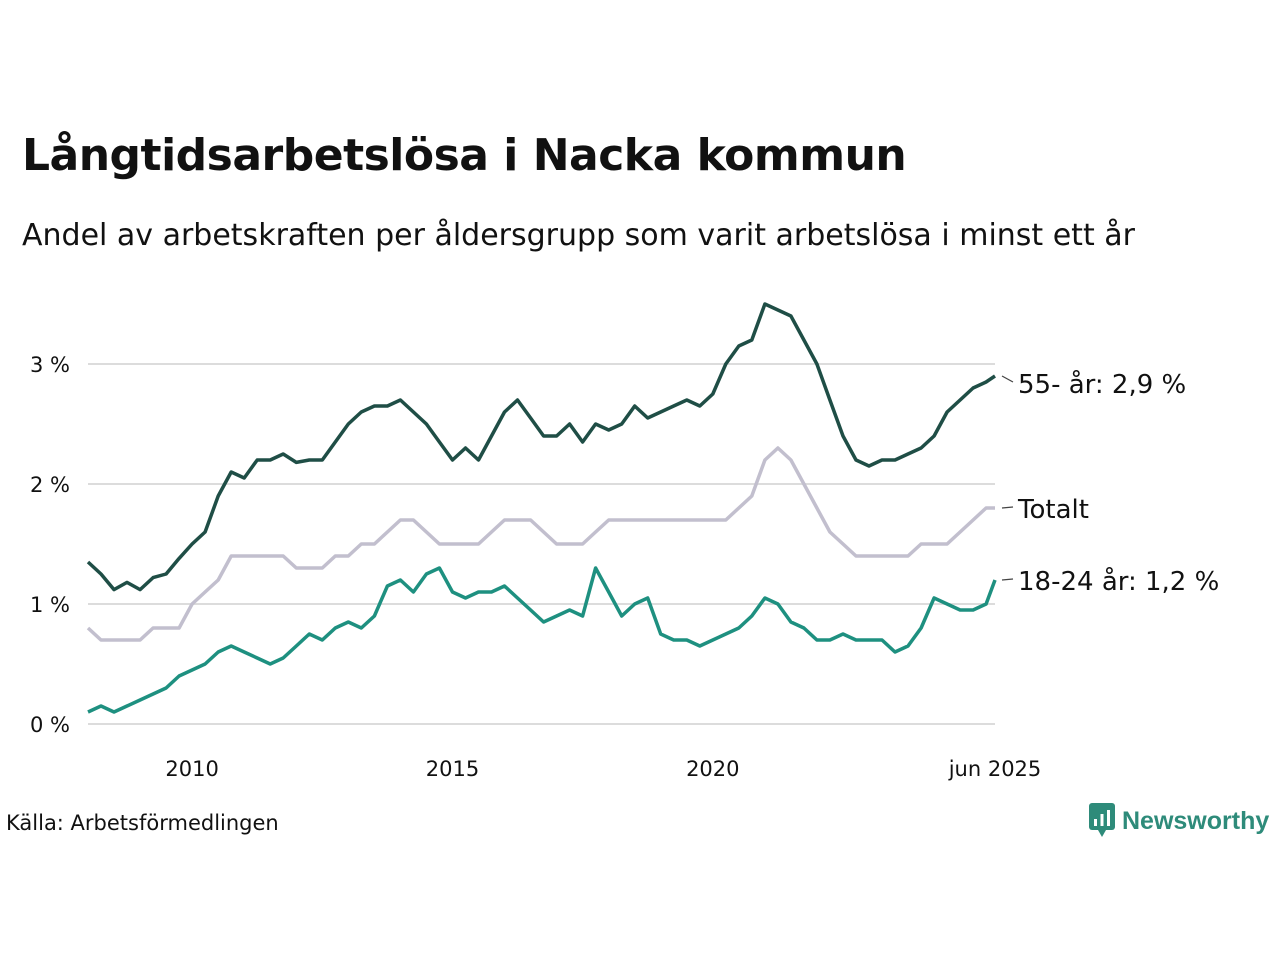  Describe the element at coordinates (1102, 820) in the screenshot. I see `newsworthy-logo-icon` at that location.